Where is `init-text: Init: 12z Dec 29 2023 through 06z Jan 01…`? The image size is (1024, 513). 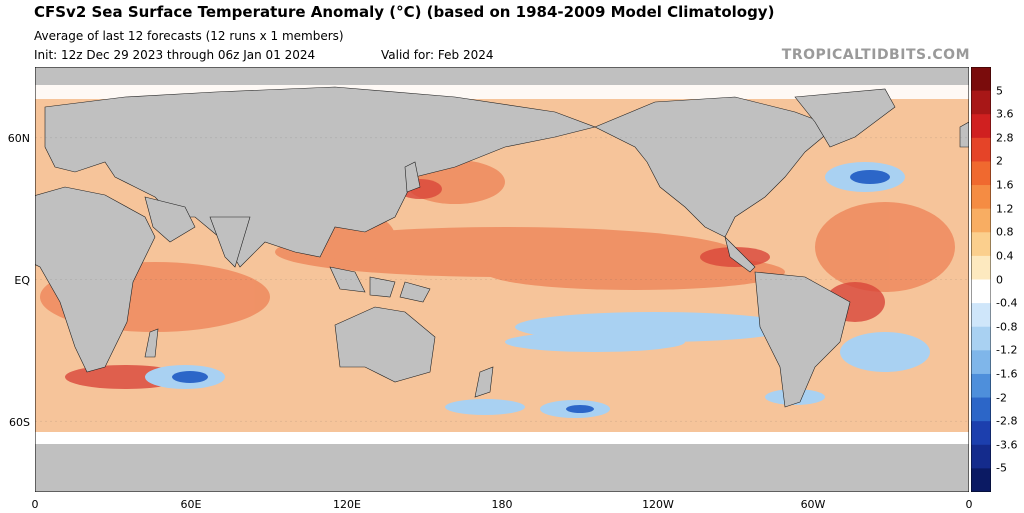 init-text: Init: 12z Dec 29 2023 through 06z Jan 01… is located at coordinates (175, 55).